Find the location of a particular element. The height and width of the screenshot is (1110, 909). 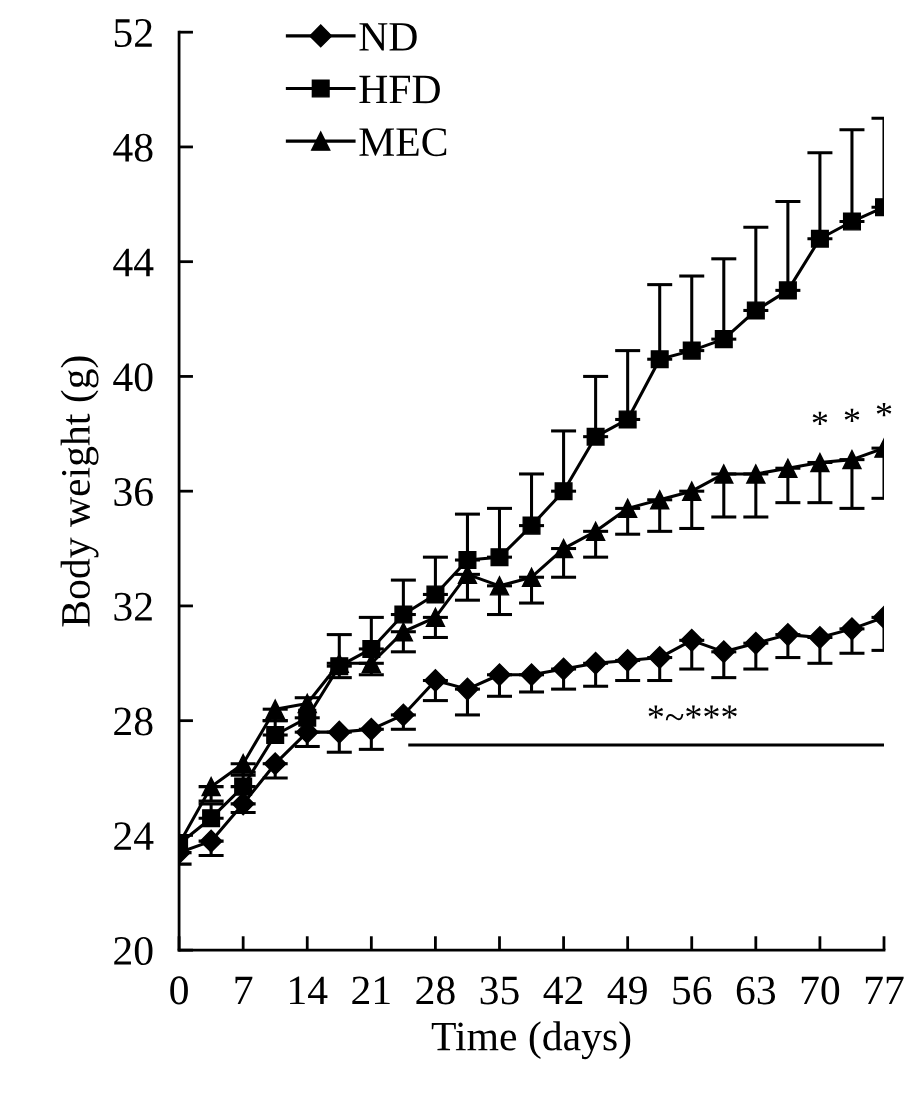

x-tick-label: 0 is located at coordinates (179, 990).